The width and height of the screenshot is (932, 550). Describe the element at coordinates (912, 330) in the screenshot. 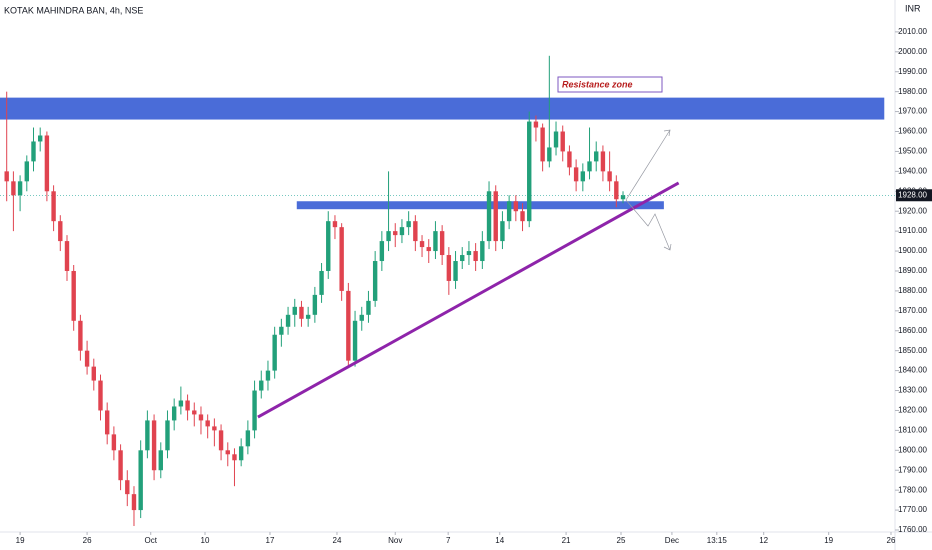

I see `y-tick-label: 1860.00` at that location.